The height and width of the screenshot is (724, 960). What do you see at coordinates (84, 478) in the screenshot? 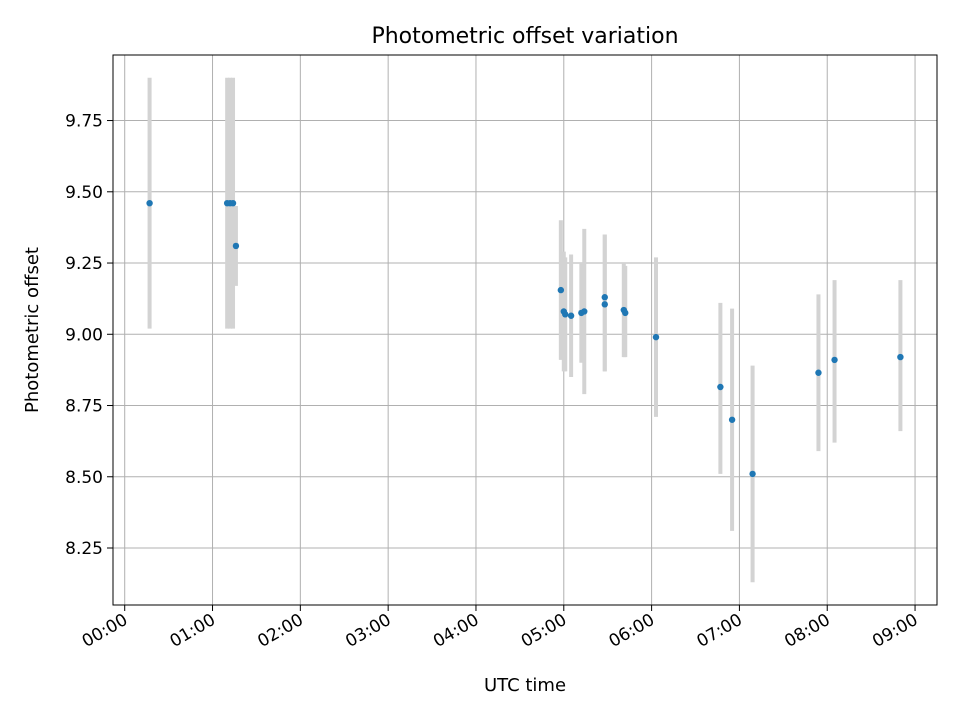
I see `y-tick-label: 8.50` at bounding box center [84, 478].